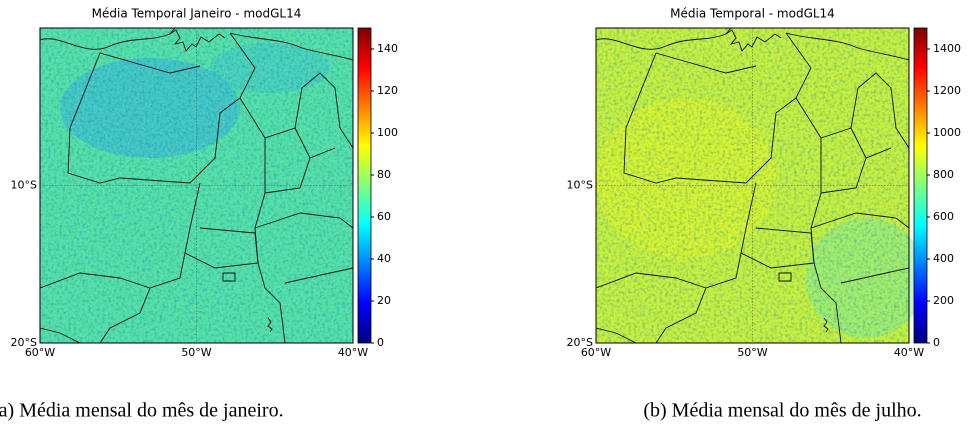  Describe the element at coordinates (387, 90) in the screenshot. I see `colorbar-tick-label: 120` at that location.